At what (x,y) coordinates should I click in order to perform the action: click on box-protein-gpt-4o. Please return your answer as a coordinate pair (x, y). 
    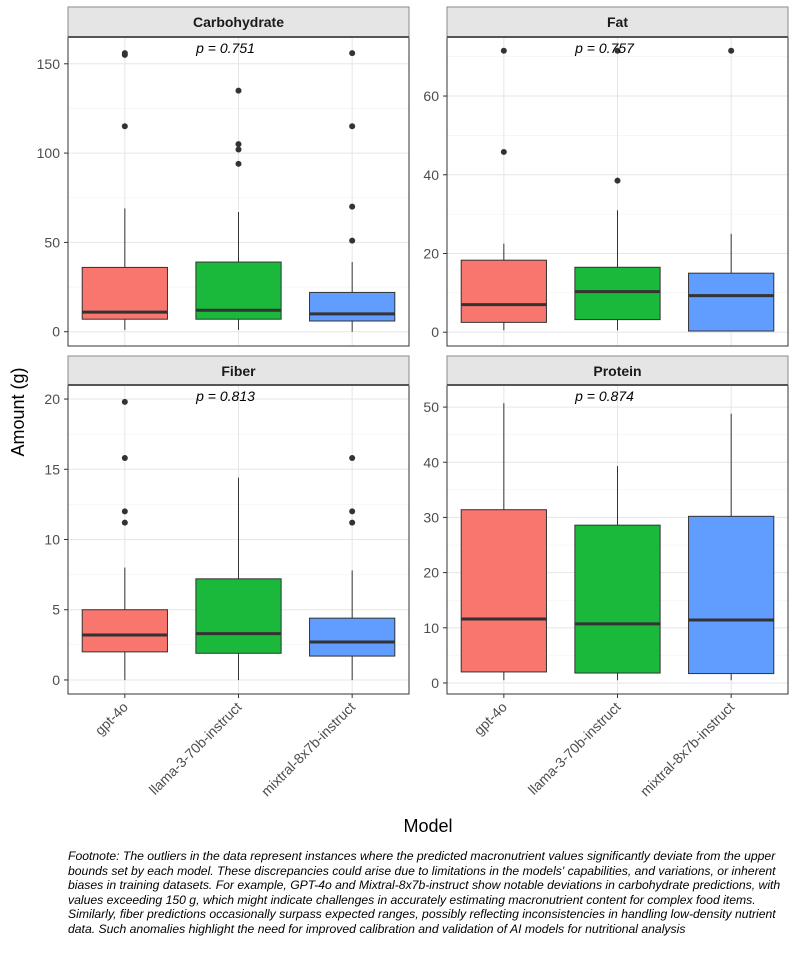
    Looking at the image, I should click on (503, 542).